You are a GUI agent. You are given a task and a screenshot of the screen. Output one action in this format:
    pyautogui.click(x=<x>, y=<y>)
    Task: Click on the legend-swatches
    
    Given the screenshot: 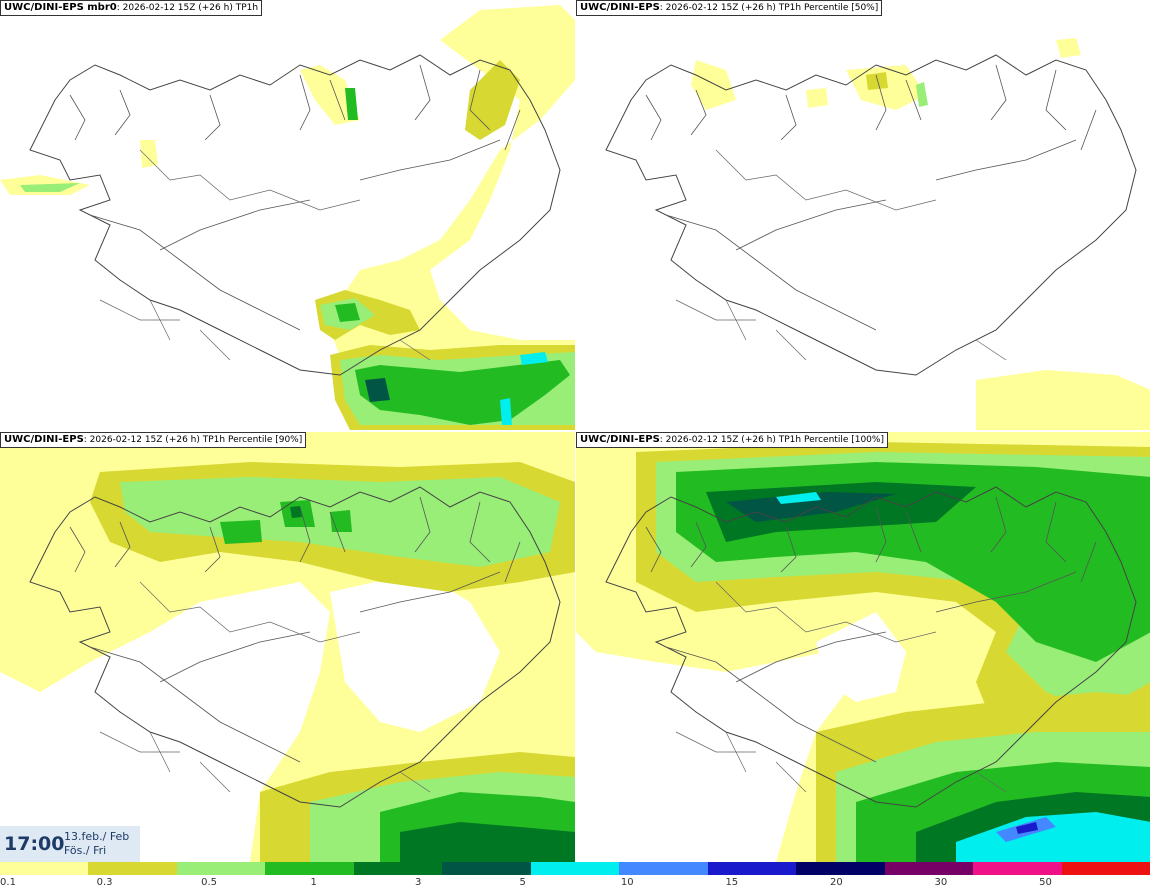 What is the action you would take?
    pyautogui.click(x=575, y=868)
    